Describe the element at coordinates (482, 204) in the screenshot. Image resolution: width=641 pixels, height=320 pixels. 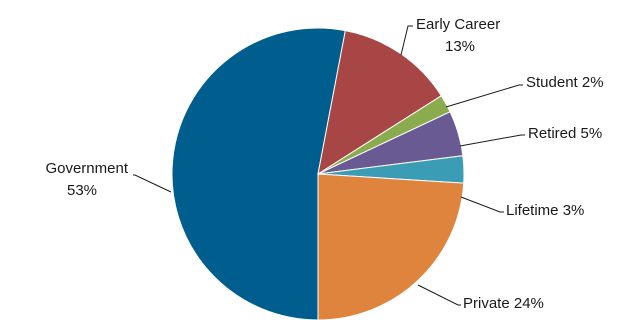
I see `leader-line-lifetime` at that location.